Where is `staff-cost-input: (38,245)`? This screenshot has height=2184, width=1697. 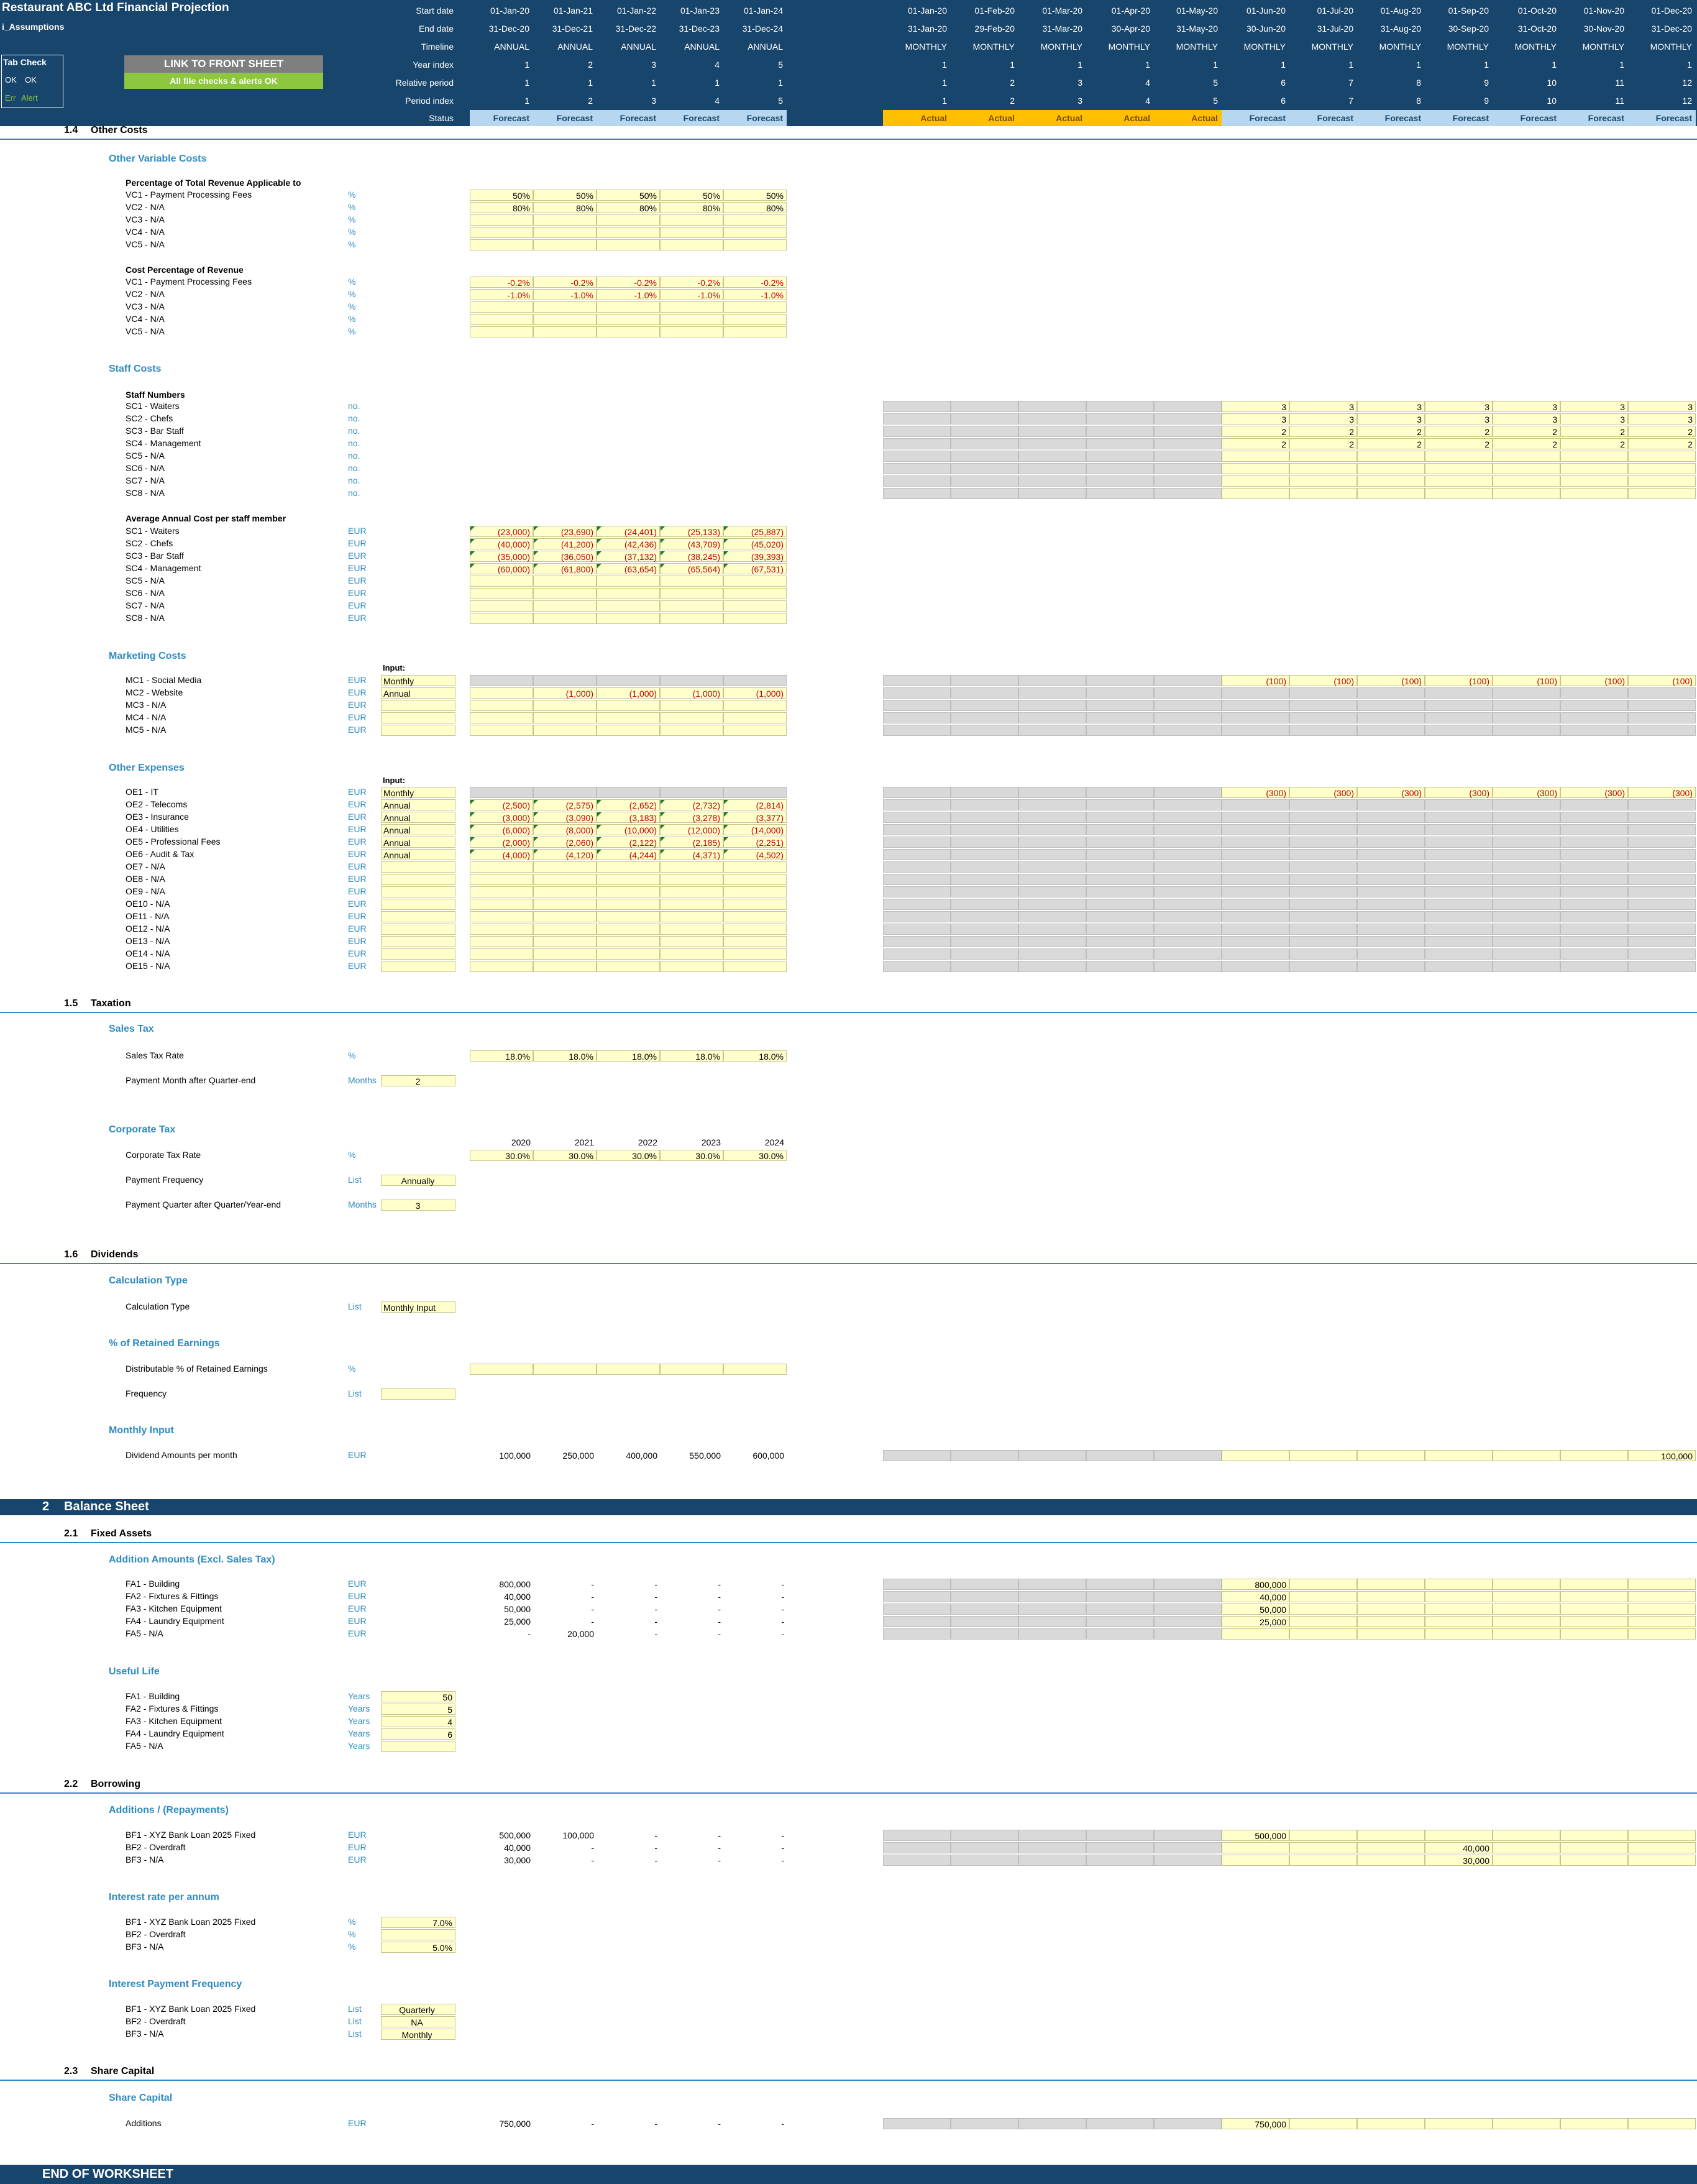 staff-cost-input: (38,245) is located at coordinates (691, 556).